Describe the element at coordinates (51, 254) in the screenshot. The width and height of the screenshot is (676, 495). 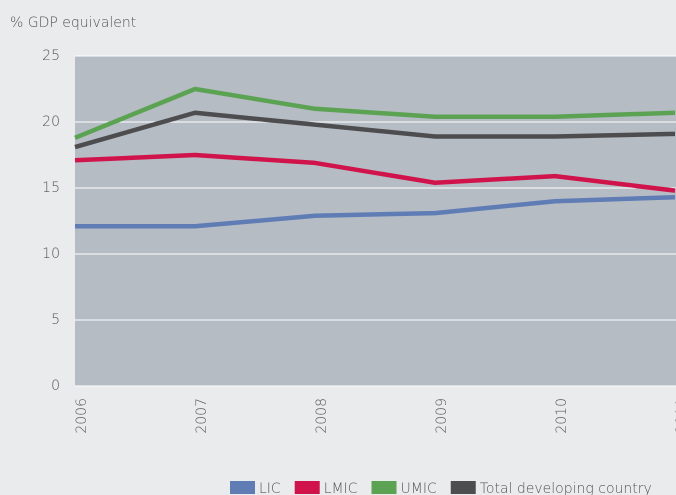
I see `y-tick-label: 10` at that location.